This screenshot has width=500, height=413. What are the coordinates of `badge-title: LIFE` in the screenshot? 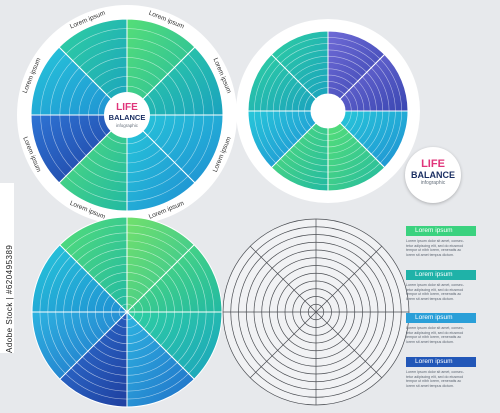 It's located at (433, 164).